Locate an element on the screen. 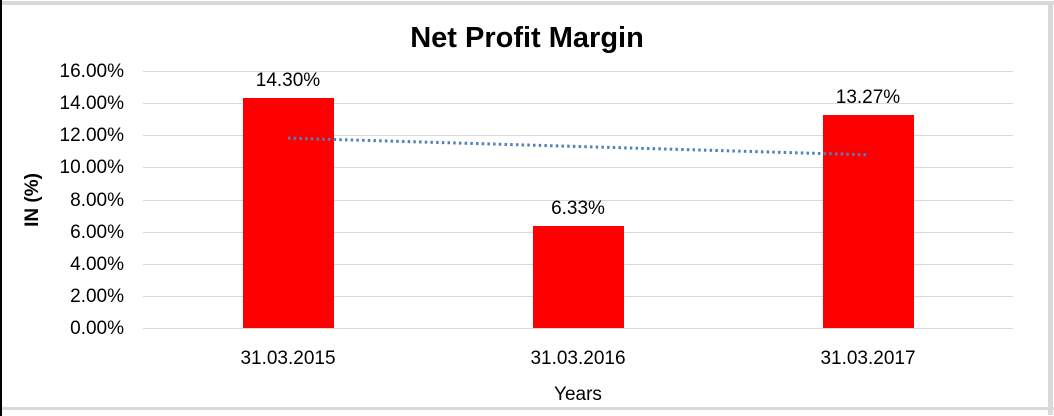  frame-border-right is located at coordinates (1050, 208).